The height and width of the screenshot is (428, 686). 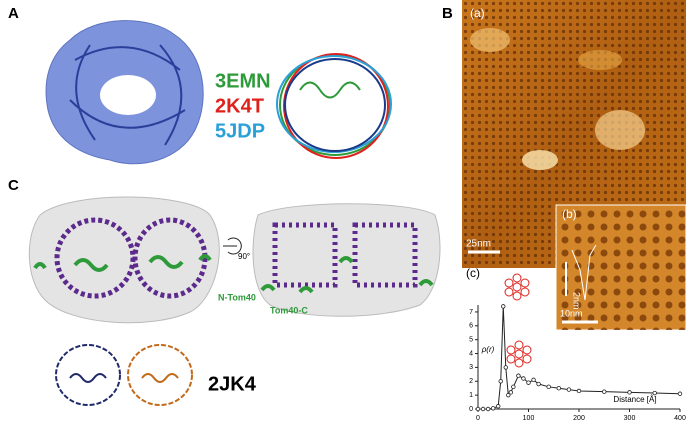 I want to click on image-label: (b), so click(x=569, y=214).